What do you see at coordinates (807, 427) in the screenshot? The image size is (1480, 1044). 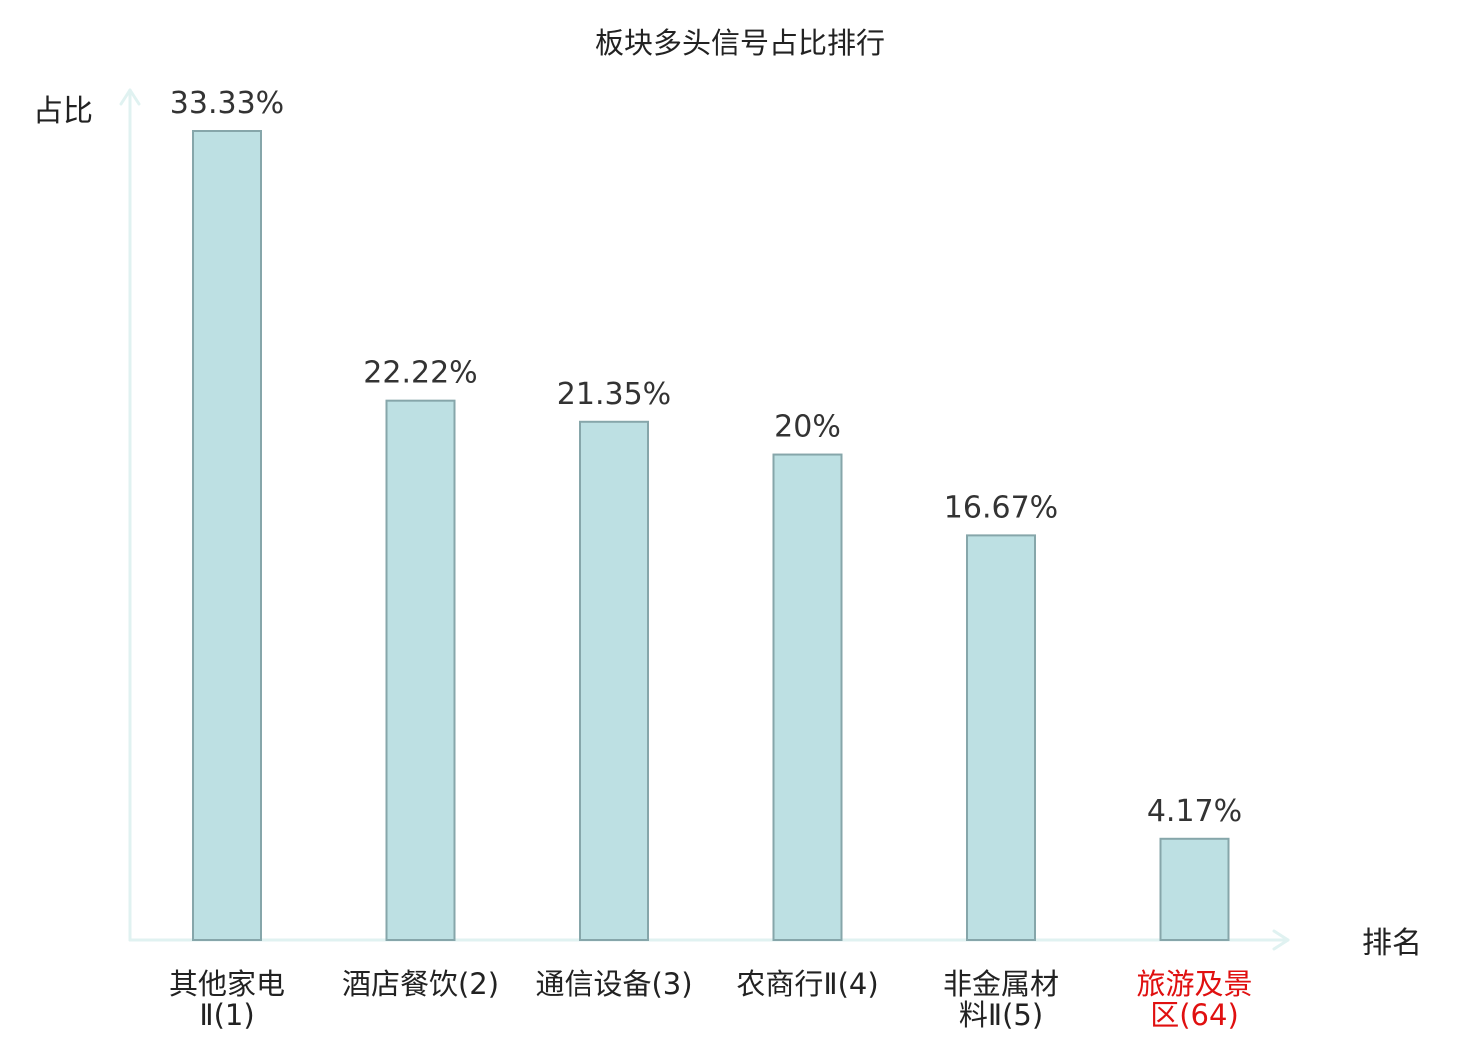 I see `bar-value-label: 20%` at bounding box center [807, 427].